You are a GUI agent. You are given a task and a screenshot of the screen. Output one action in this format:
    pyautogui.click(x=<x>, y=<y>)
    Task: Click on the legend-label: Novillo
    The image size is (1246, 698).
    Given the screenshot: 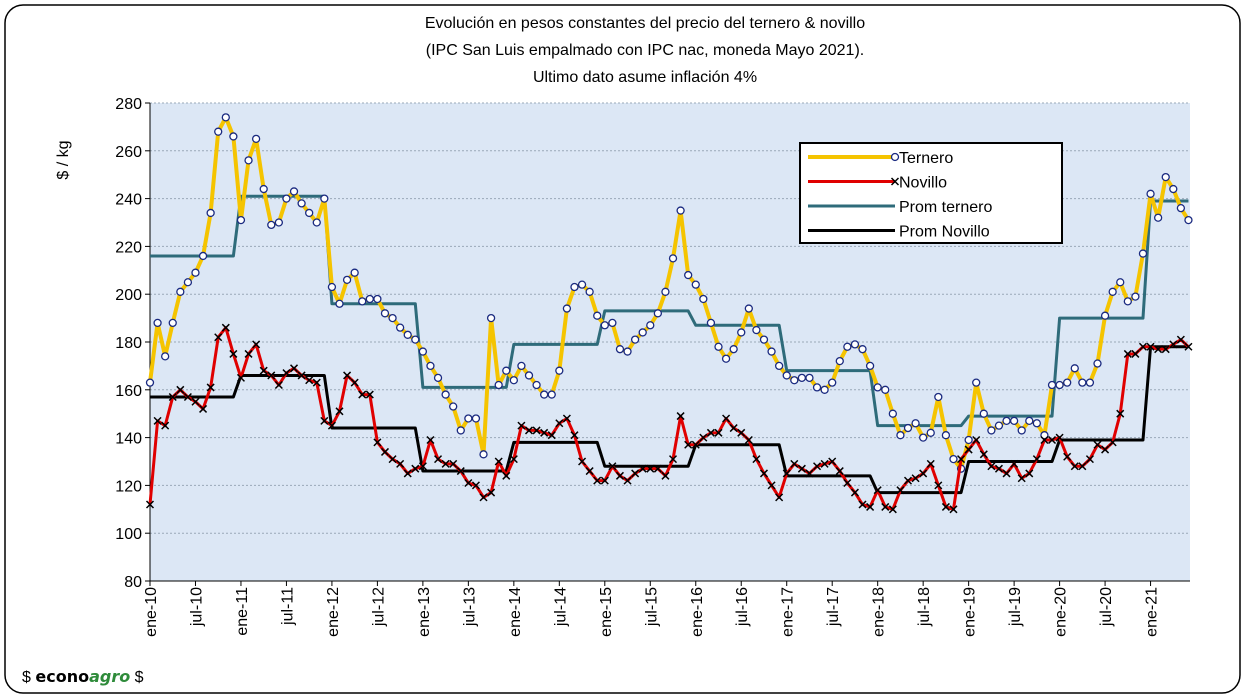 What is the action you would take?
    pyautogui.click(x=923, y=183)
    